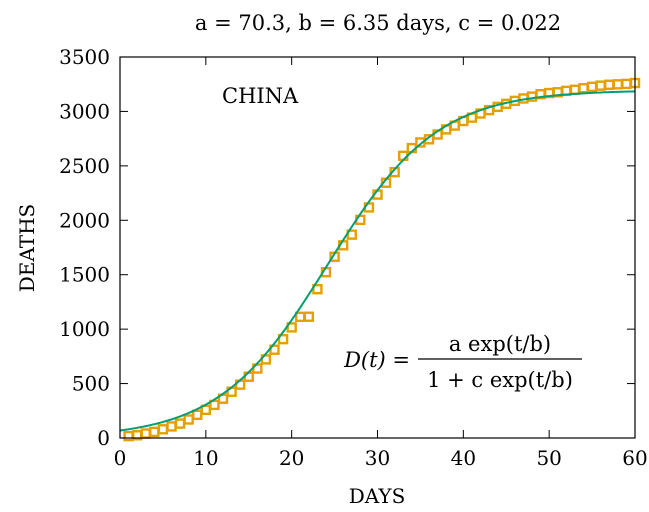 This screenshot has height=512, width=649. Describe the element at coordinates (378, 23) in the screenshot. I see `chart-title: a = 70.3, b = 6.35 days, c = 0.022` at that location.